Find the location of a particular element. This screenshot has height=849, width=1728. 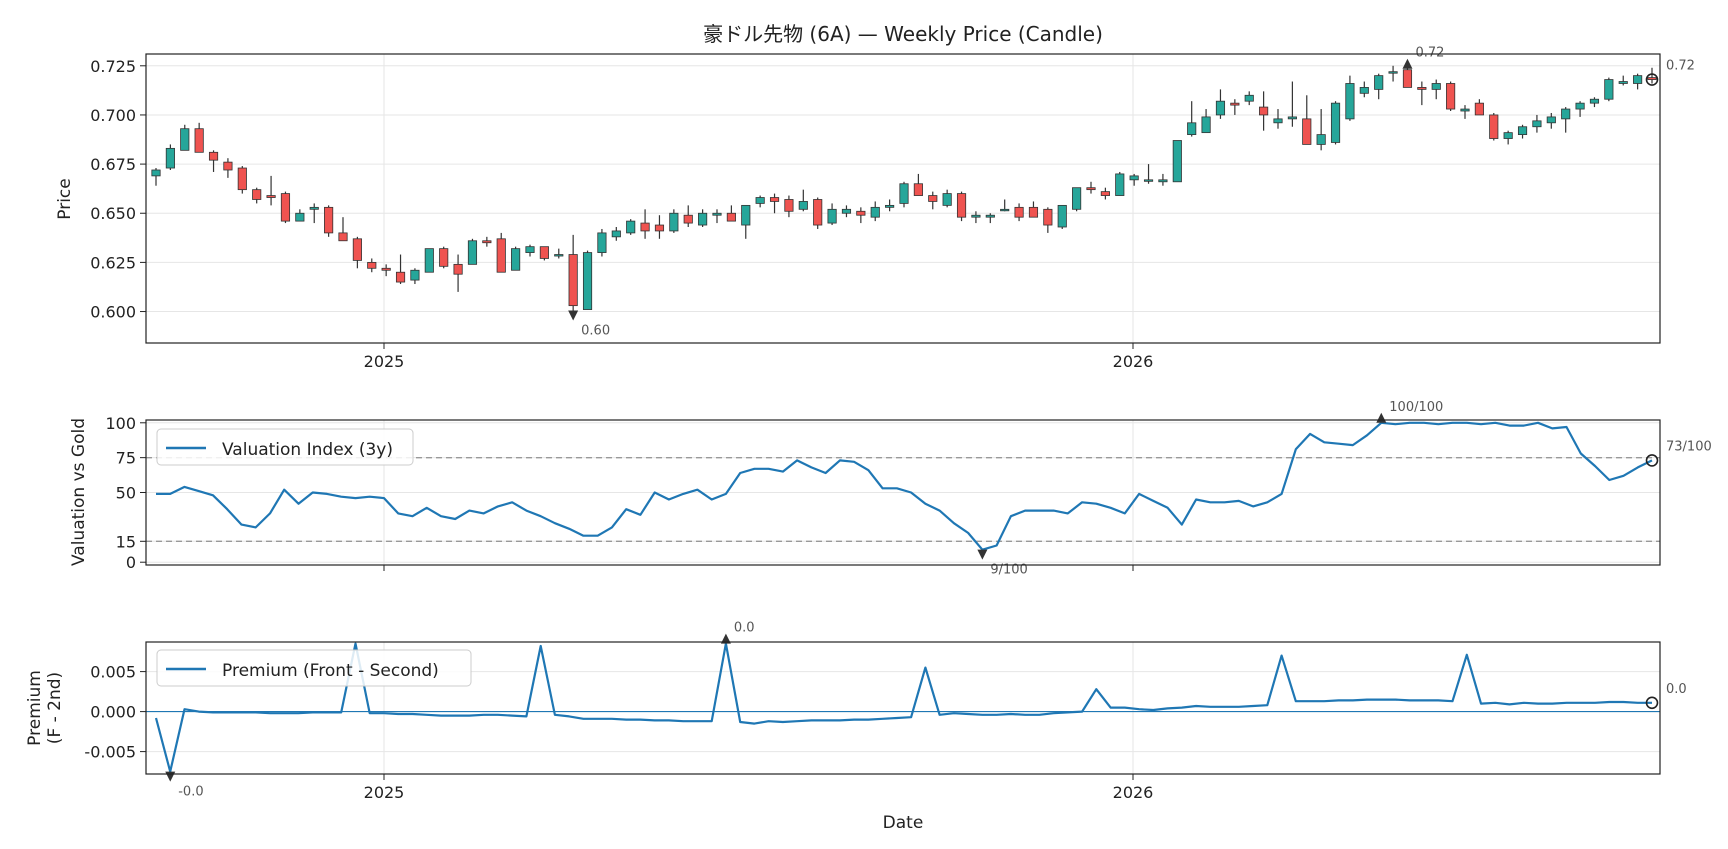

y-tick-label: 0.675 is located at coordinates (113, 164).